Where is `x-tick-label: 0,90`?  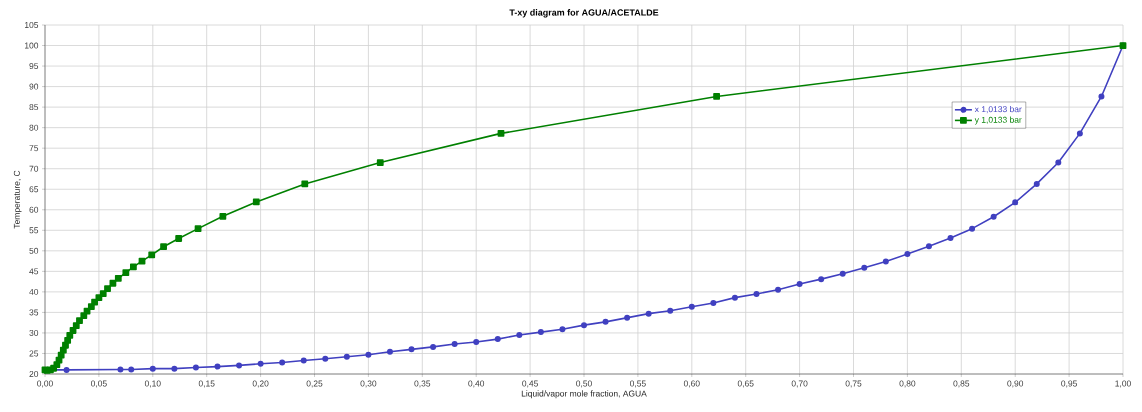 x-tick-label: 0,90 is located at coordinates (1015, 384).